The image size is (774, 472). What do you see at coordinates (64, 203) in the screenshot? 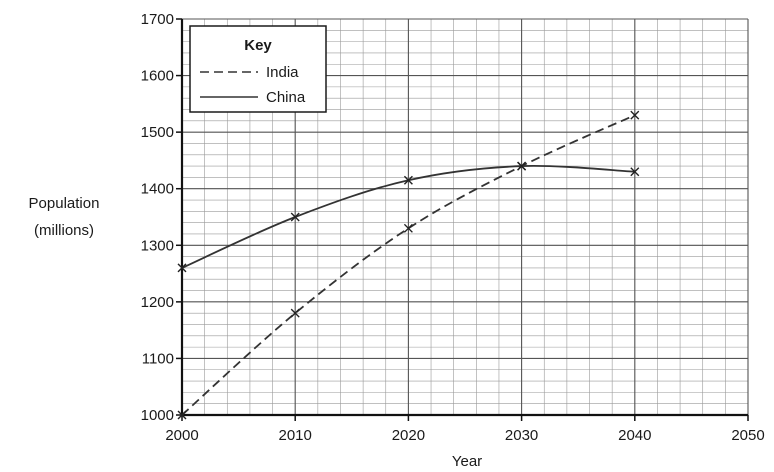
I see `y-axis-title-line-1: Population` at bounding box center [64, 203].